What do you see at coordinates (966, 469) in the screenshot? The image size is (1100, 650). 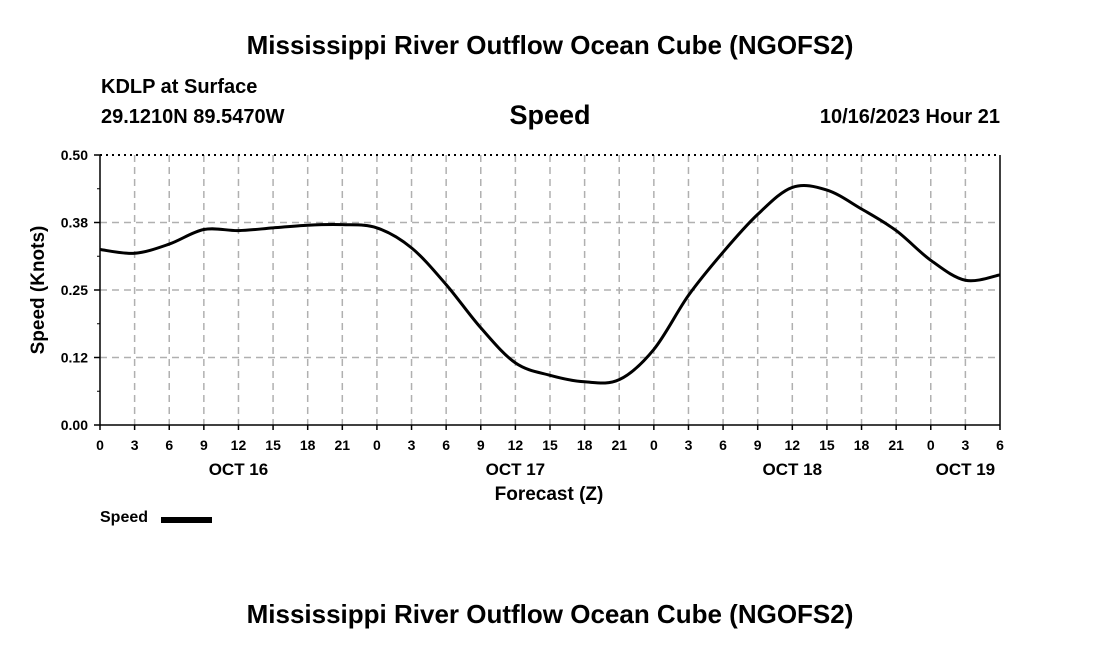 I see `date-label: OCT 19` at bounding box center [966, 469].